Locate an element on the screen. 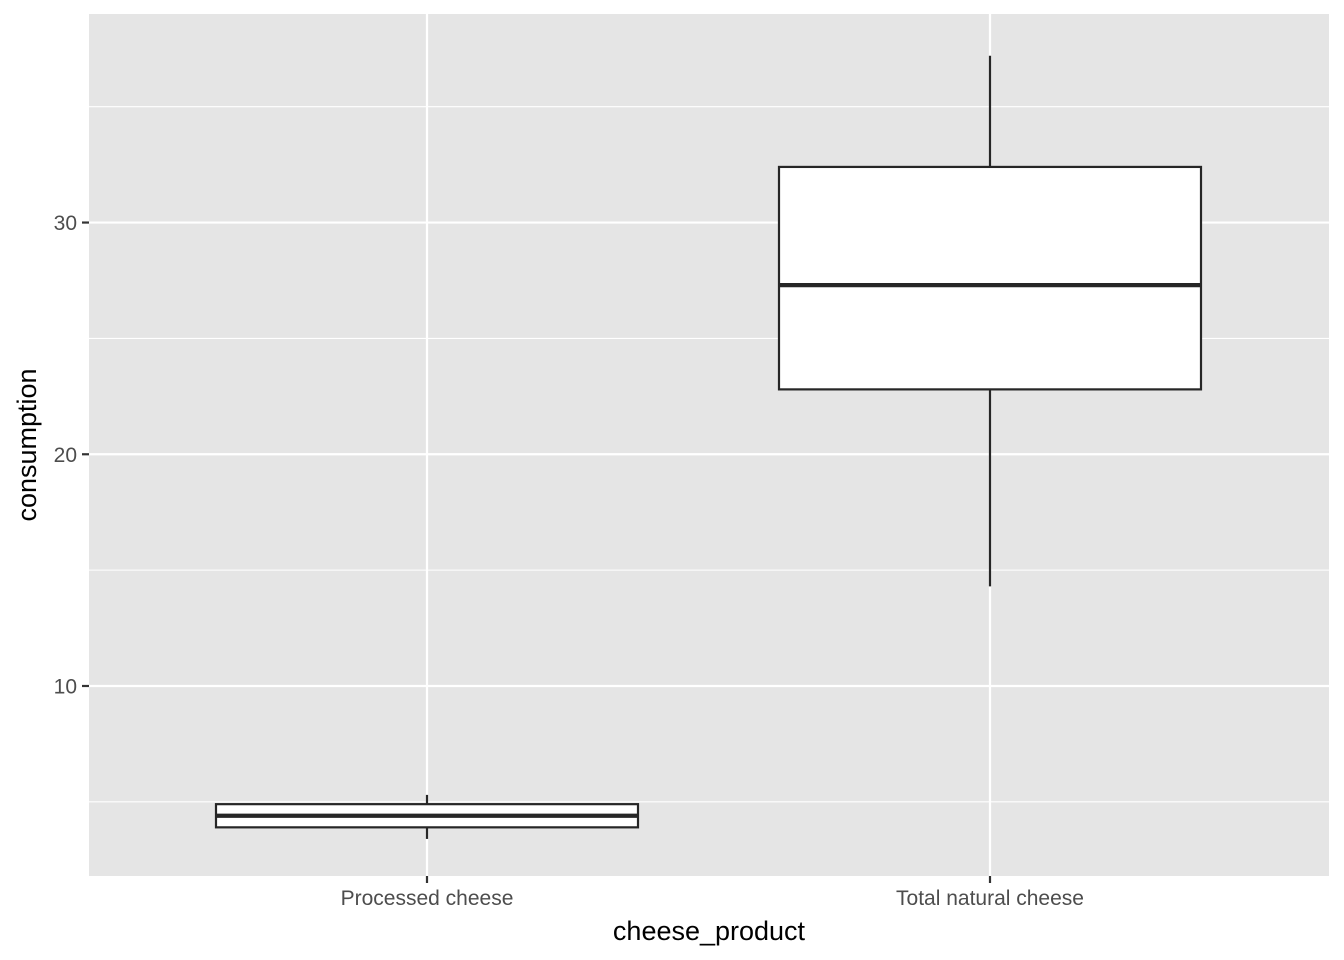 This screenshot has width=1344, height=960. y-axis-title: consumption is located at coordinates (27, 444).